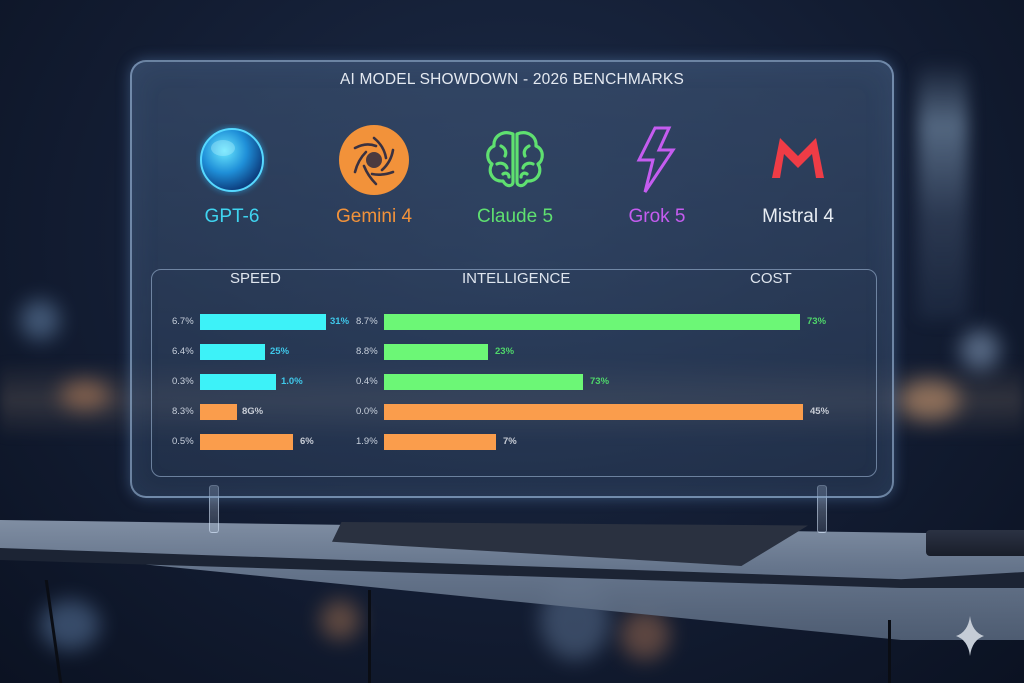  I want to click on brain-icon, so click(515, 159).